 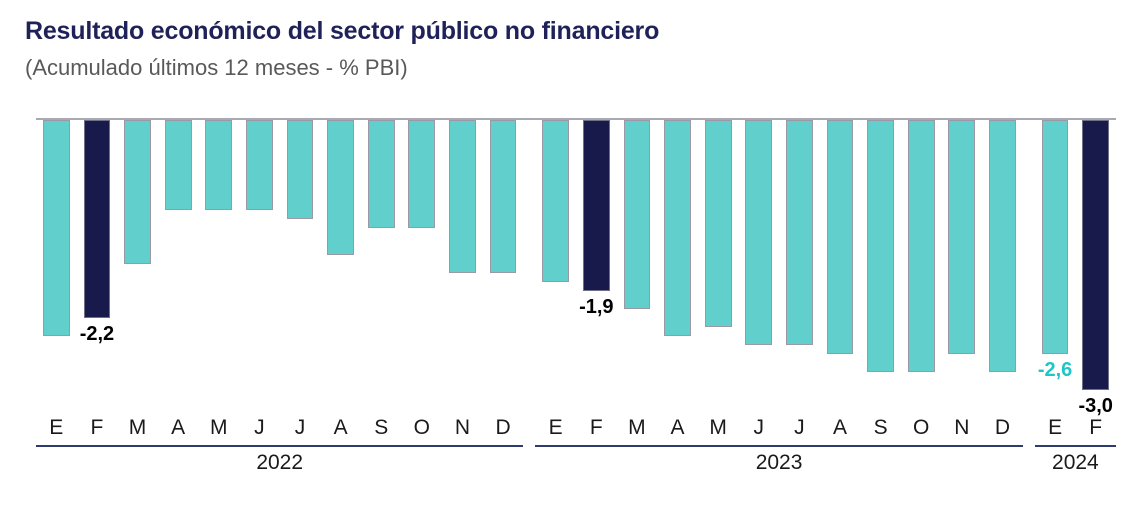 I want to click on bar-value-label: -3,0, so click(x=1095, y=406).